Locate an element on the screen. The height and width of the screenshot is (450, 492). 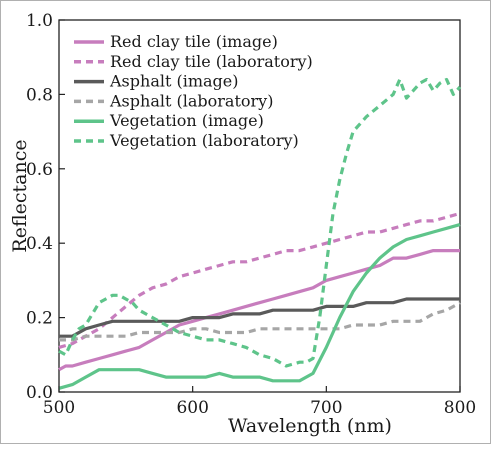
x-tick-label: 500 is located at coordinates (59, 408).